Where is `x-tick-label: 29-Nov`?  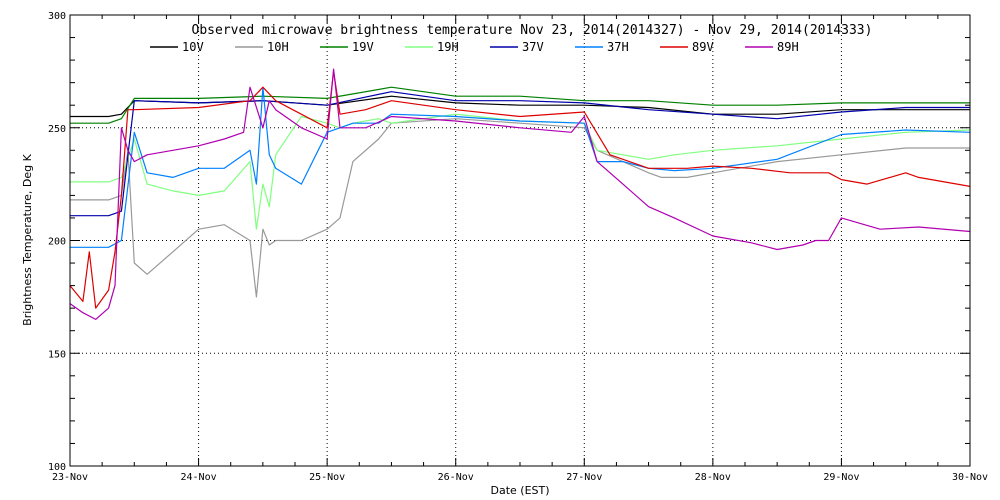 x-tick-label: 29-Nov is located at coordinates (841, 477).